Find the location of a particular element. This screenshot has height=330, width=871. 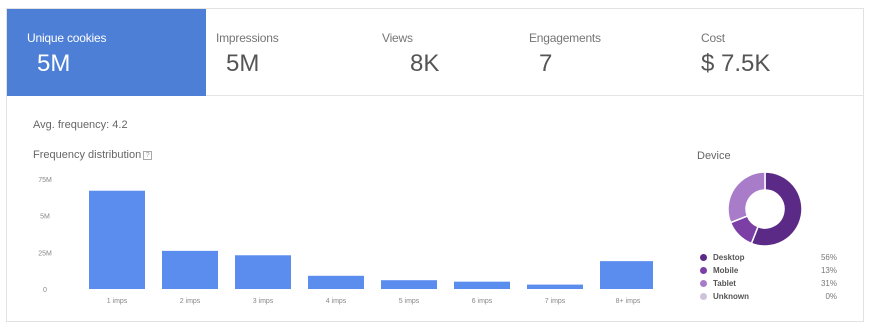

legend-item-tablet: Tablet 31% is located at coordinates (767, 284).